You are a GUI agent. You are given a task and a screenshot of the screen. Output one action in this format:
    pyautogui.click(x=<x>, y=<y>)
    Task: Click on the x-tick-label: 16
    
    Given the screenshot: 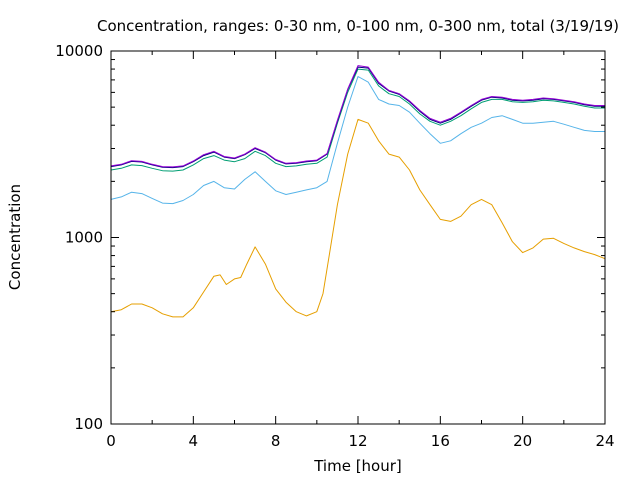 What is the action you would take?
    pyautogui.click(x=440, y=441)
    